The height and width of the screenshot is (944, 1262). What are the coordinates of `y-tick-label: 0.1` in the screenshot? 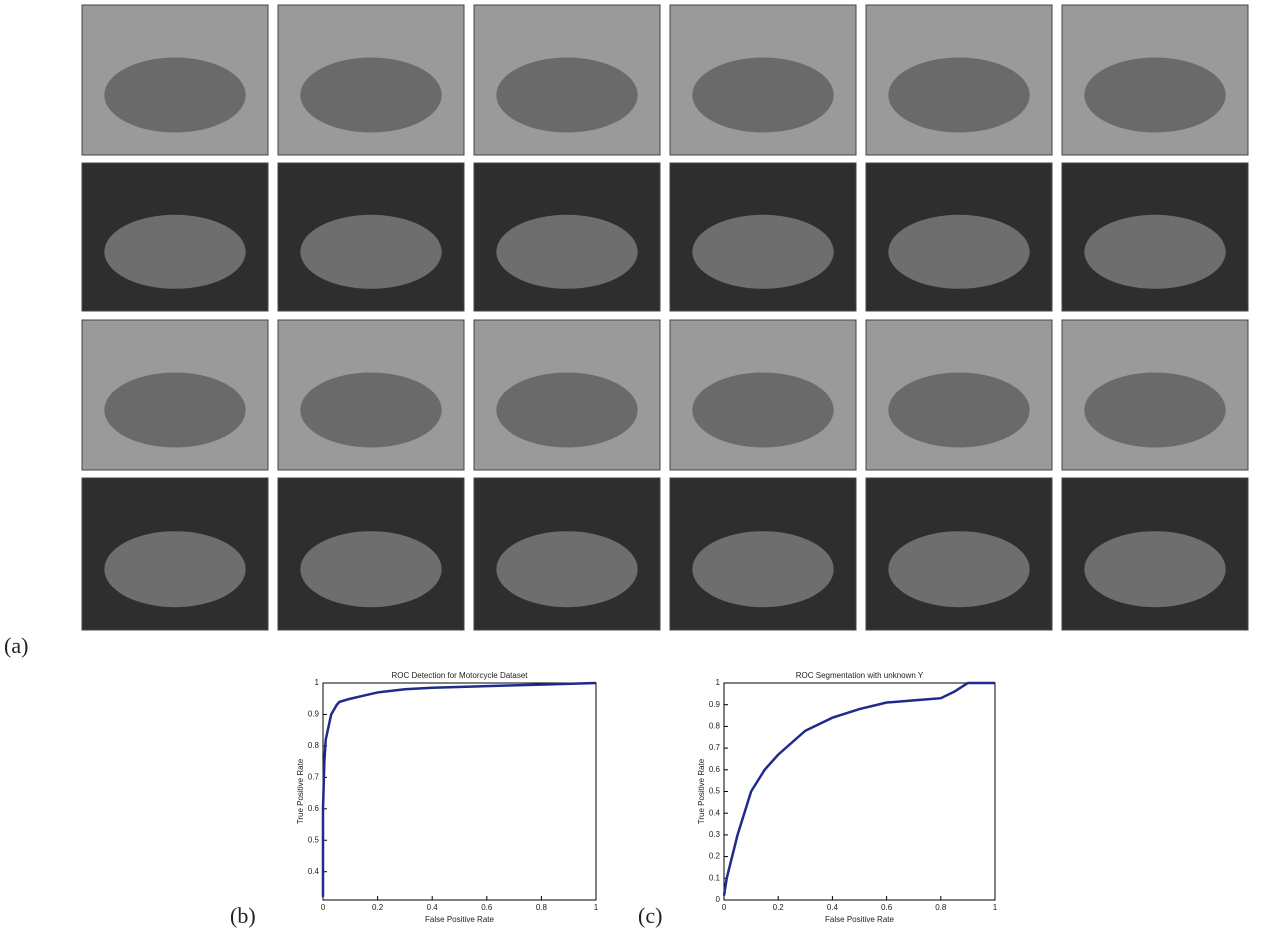 It's located at (715, 877).